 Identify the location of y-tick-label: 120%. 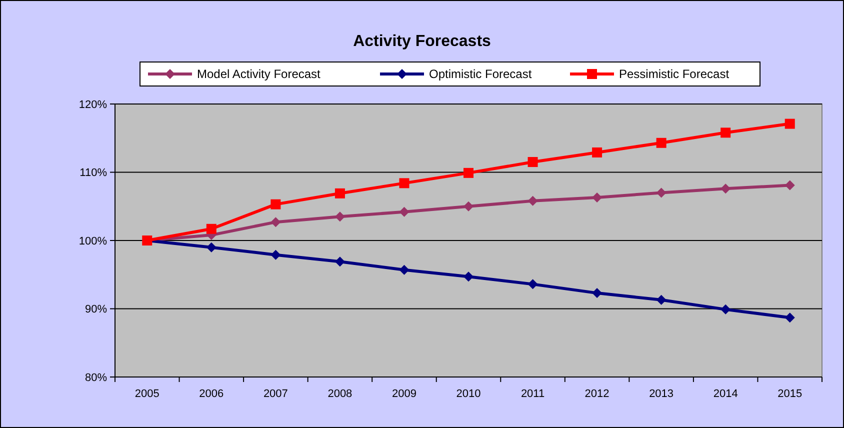
(93, 104).